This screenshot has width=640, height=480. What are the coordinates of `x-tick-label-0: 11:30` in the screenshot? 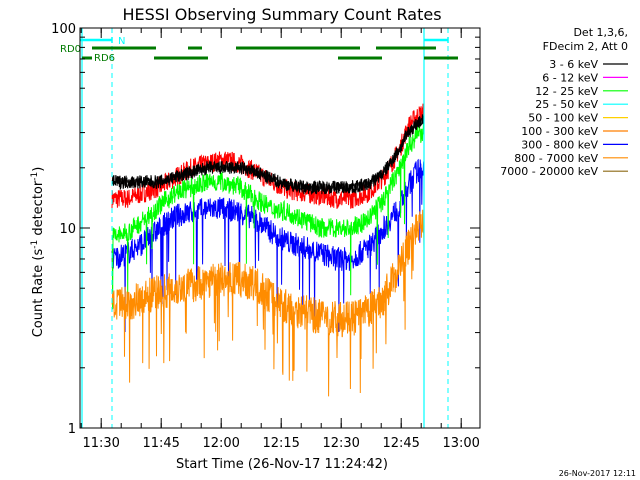 It's located at (100, 443).